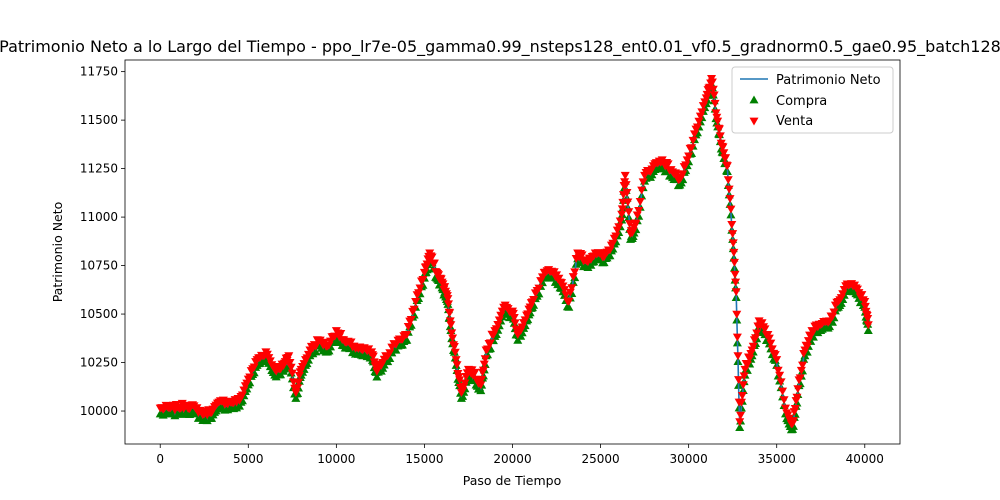  I want to click on x-axis: 0 5000 10000 15000 20000 25000 30000 35000 40000, so click(520, 455).